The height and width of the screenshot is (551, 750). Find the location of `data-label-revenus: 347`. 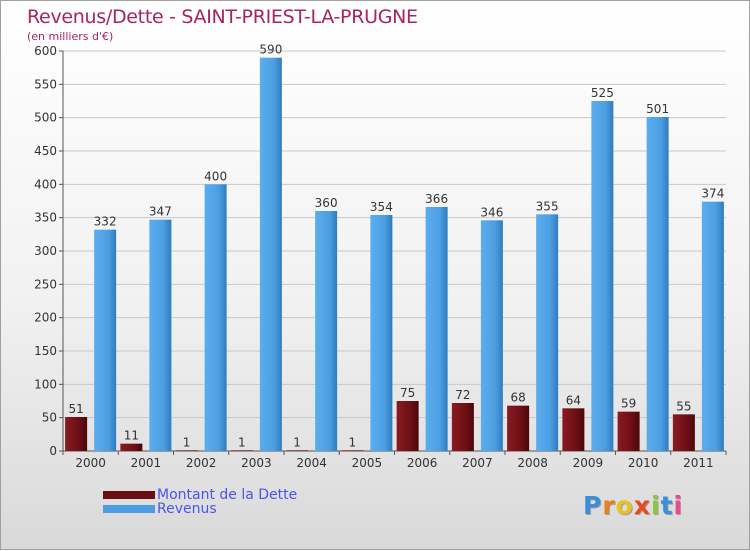

data-label-revenus: 347 is located at coordinates (160, 212).